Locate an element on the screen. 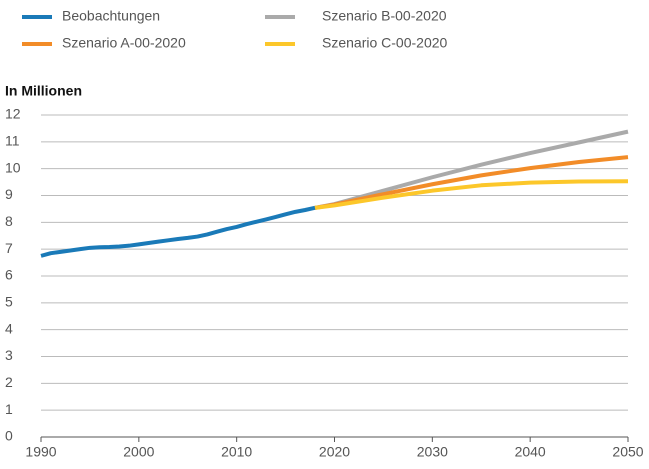 This screenshot has width=649, height=469. y-tick-label: 2 is located at coordinates (9, 382).